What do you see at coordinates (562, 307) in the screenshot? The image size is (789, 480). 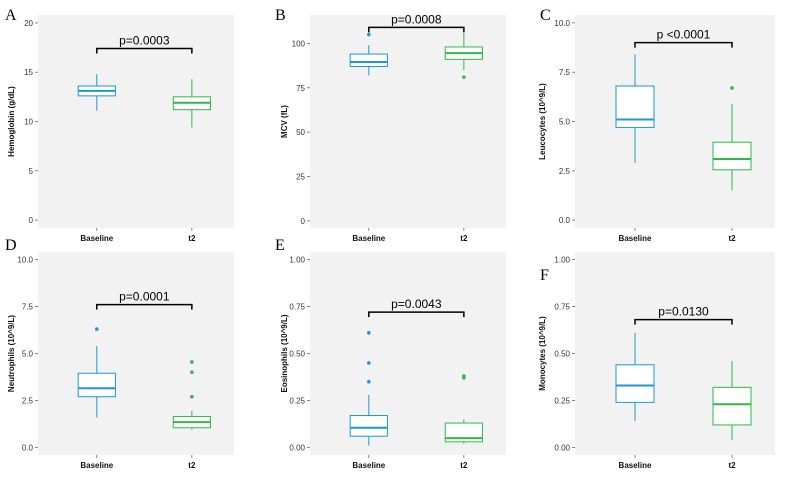 I see `y-tick-label: 0.75` at bounding box center [562, 307].